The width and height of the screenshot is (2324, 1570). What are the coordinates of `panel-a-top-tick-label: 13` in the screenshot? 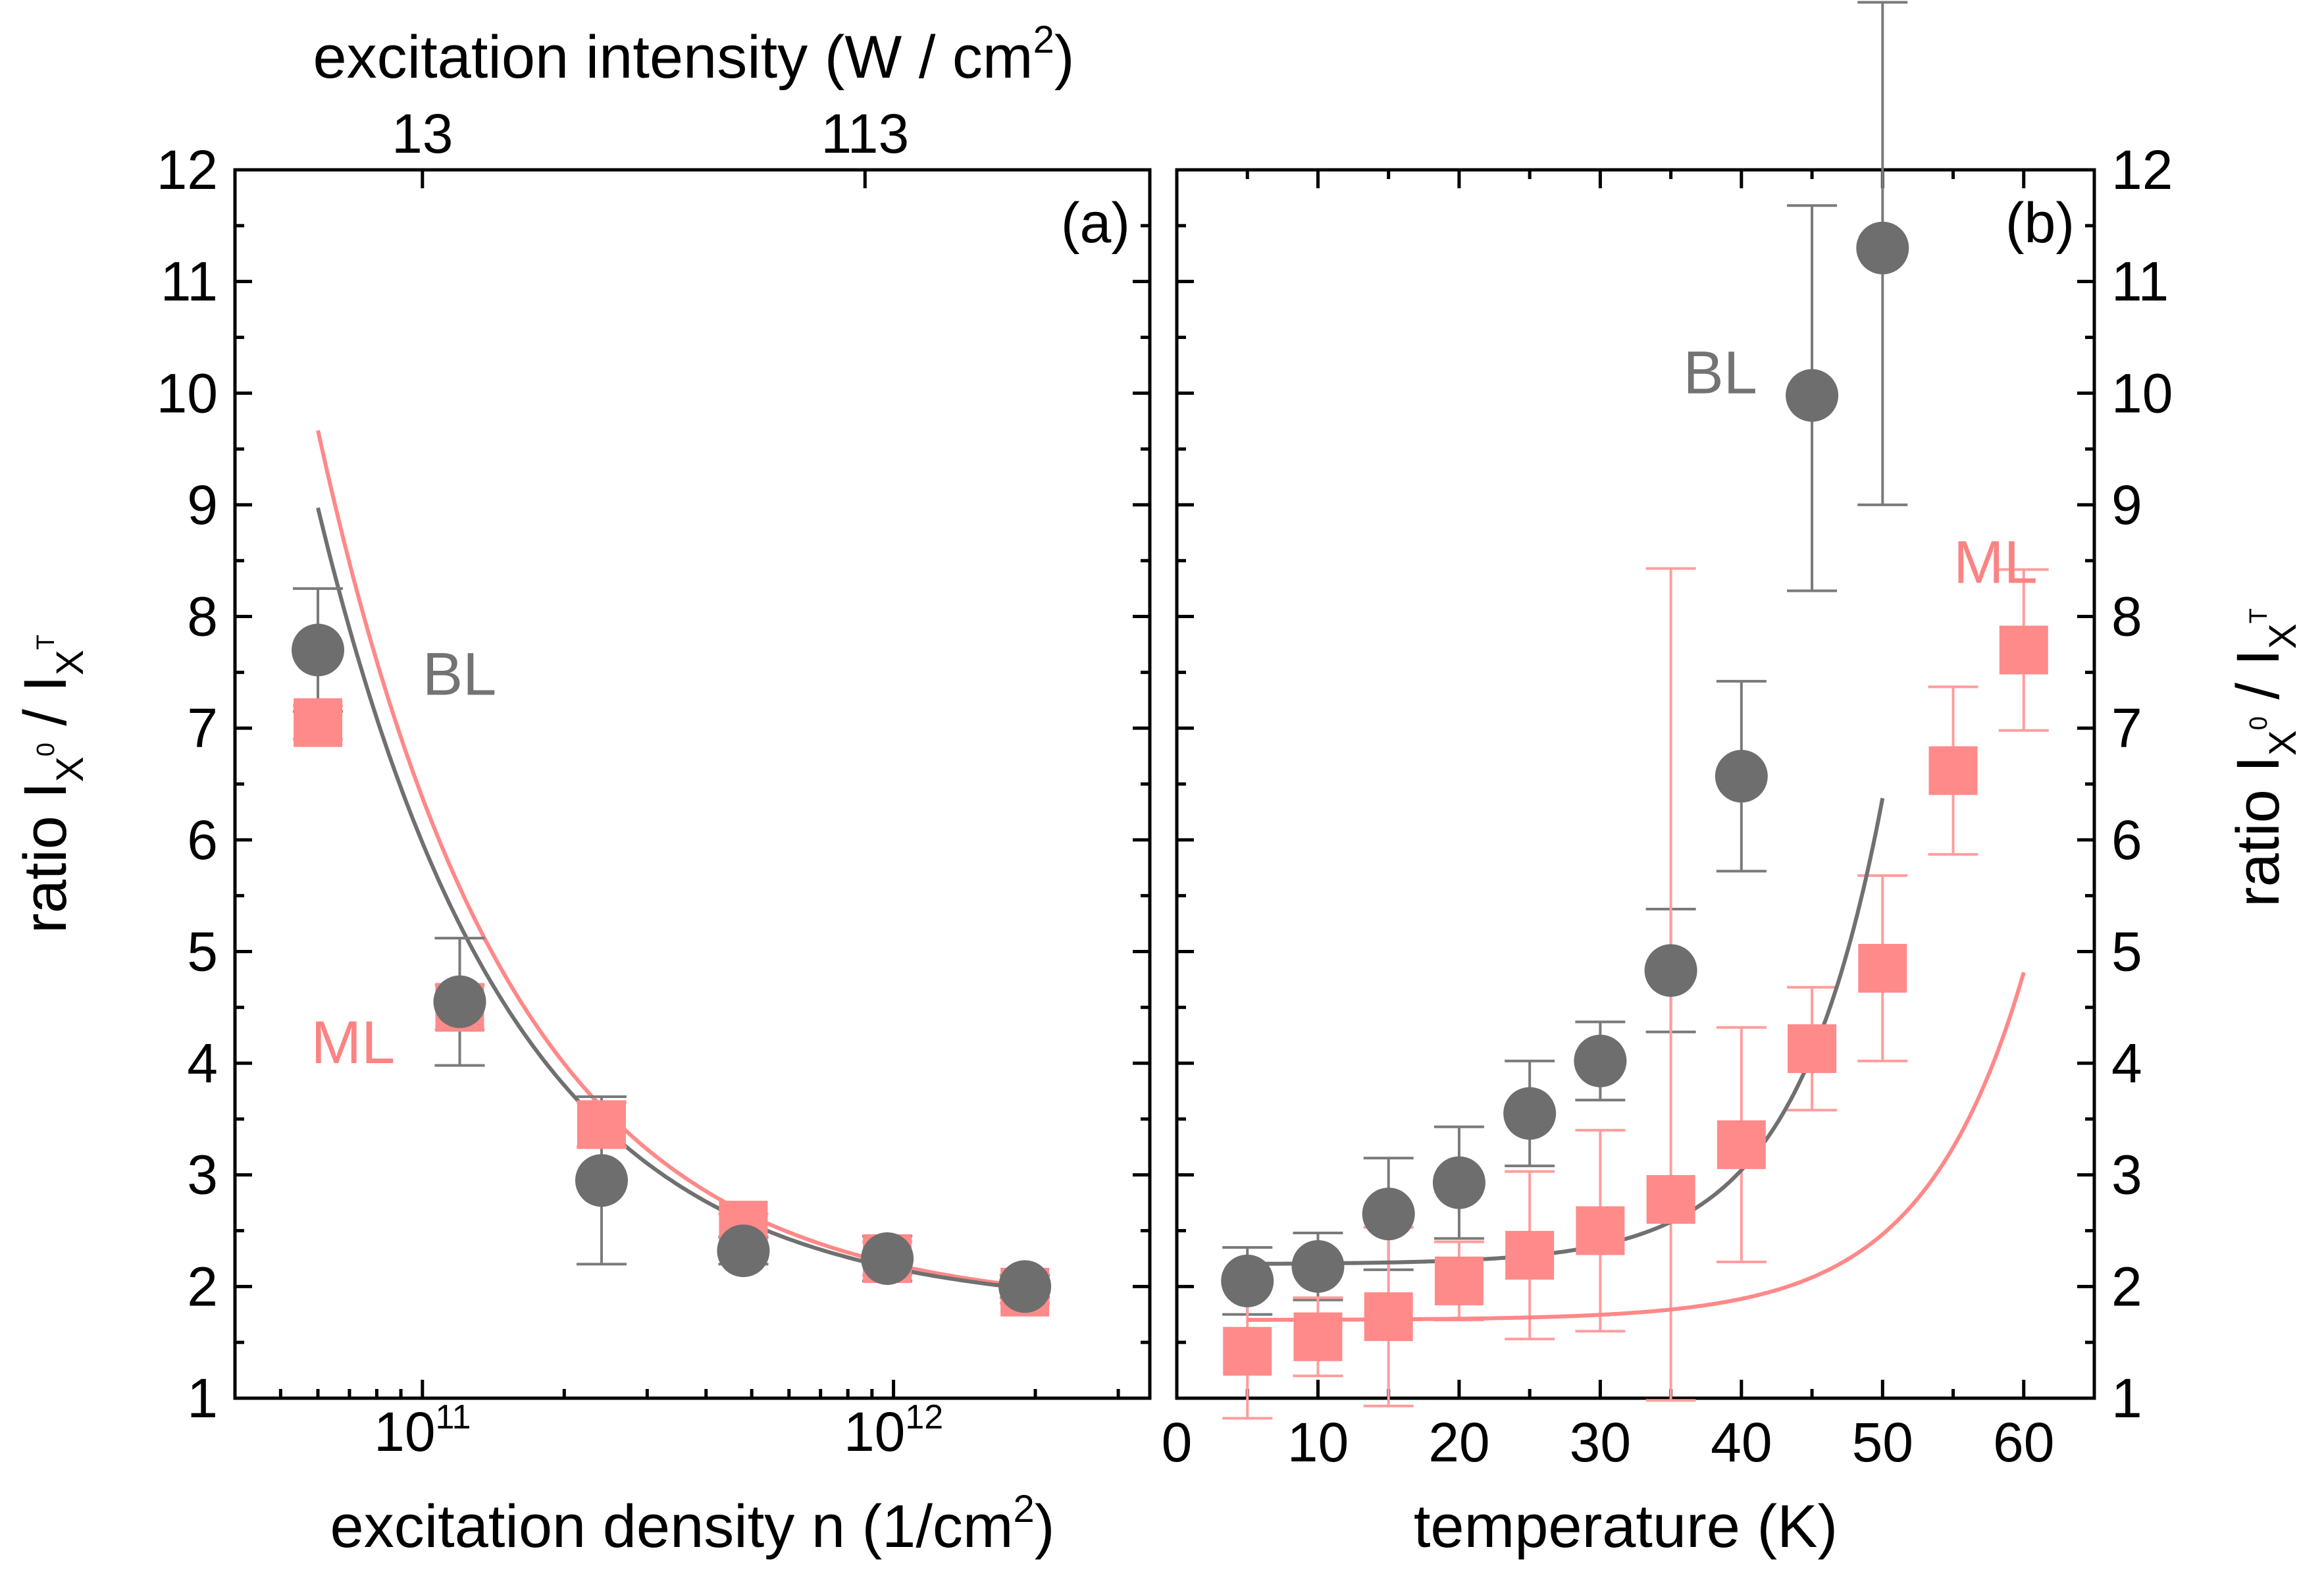 It's located at (422, 134).